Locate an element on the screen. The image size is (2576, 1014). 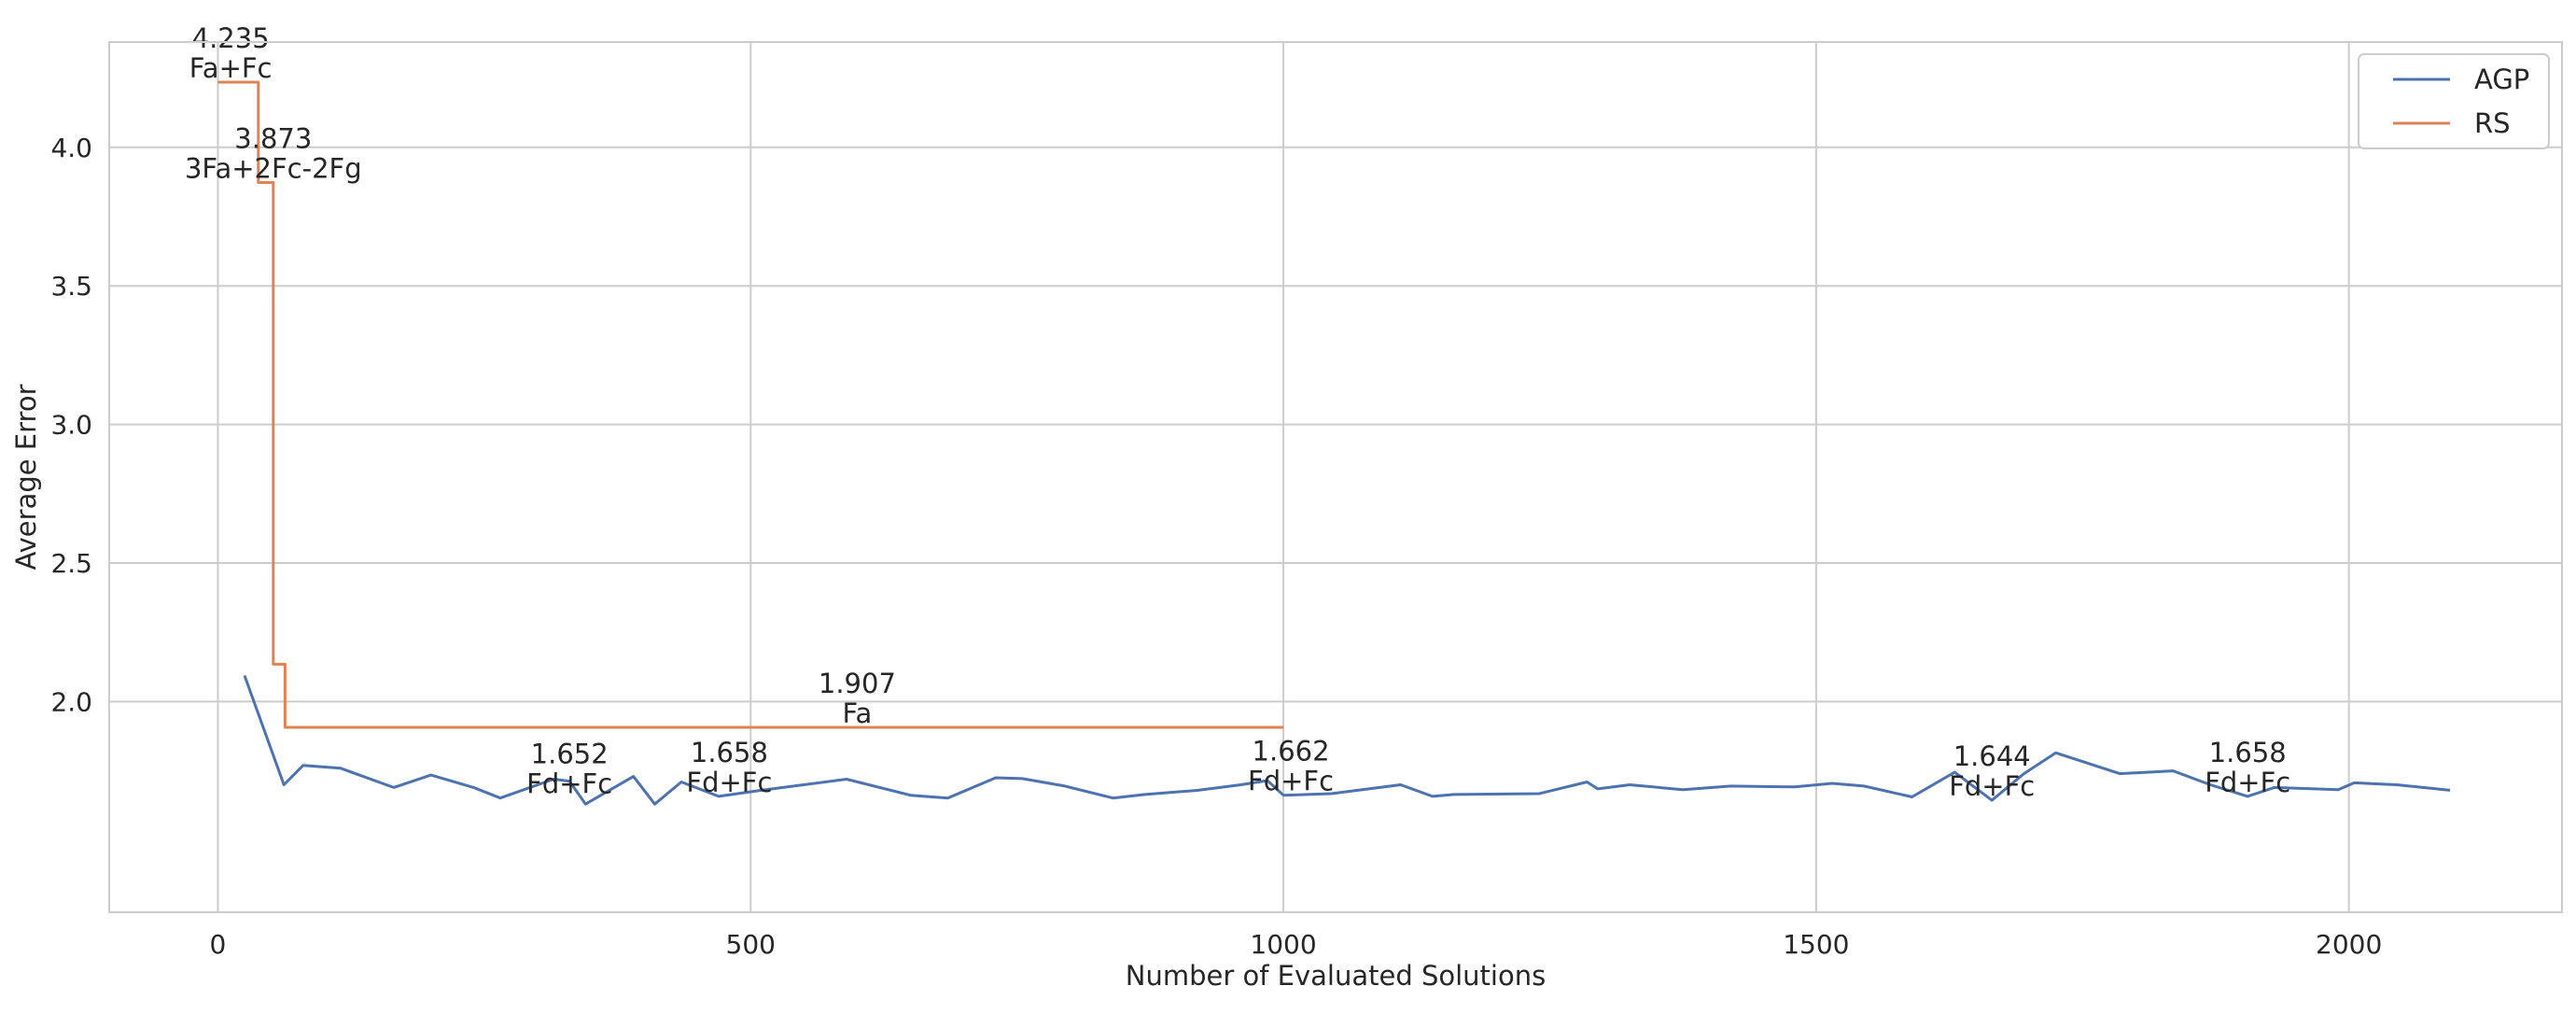
annotation-value: 1.662 is located at coordinates (1291, 752).